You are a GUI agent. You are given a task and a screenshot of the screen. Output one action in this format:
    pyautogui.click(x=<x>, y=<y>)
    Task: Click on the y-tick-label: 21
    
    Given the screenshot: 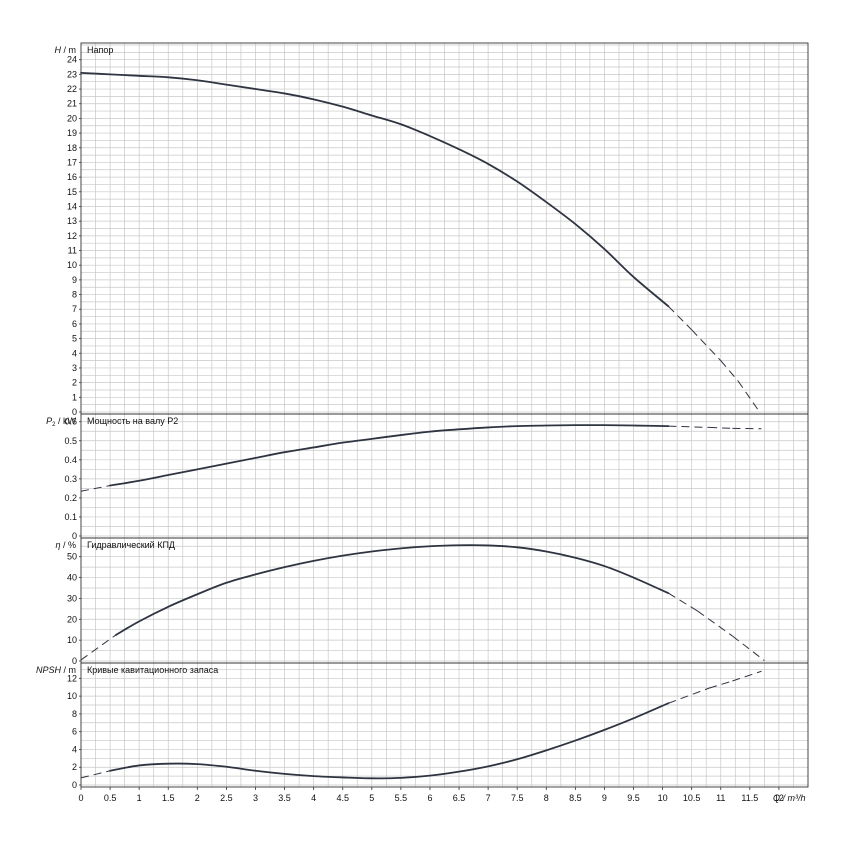 What is the action you would take?
    pyautogui.click(x=72, y=104)
    